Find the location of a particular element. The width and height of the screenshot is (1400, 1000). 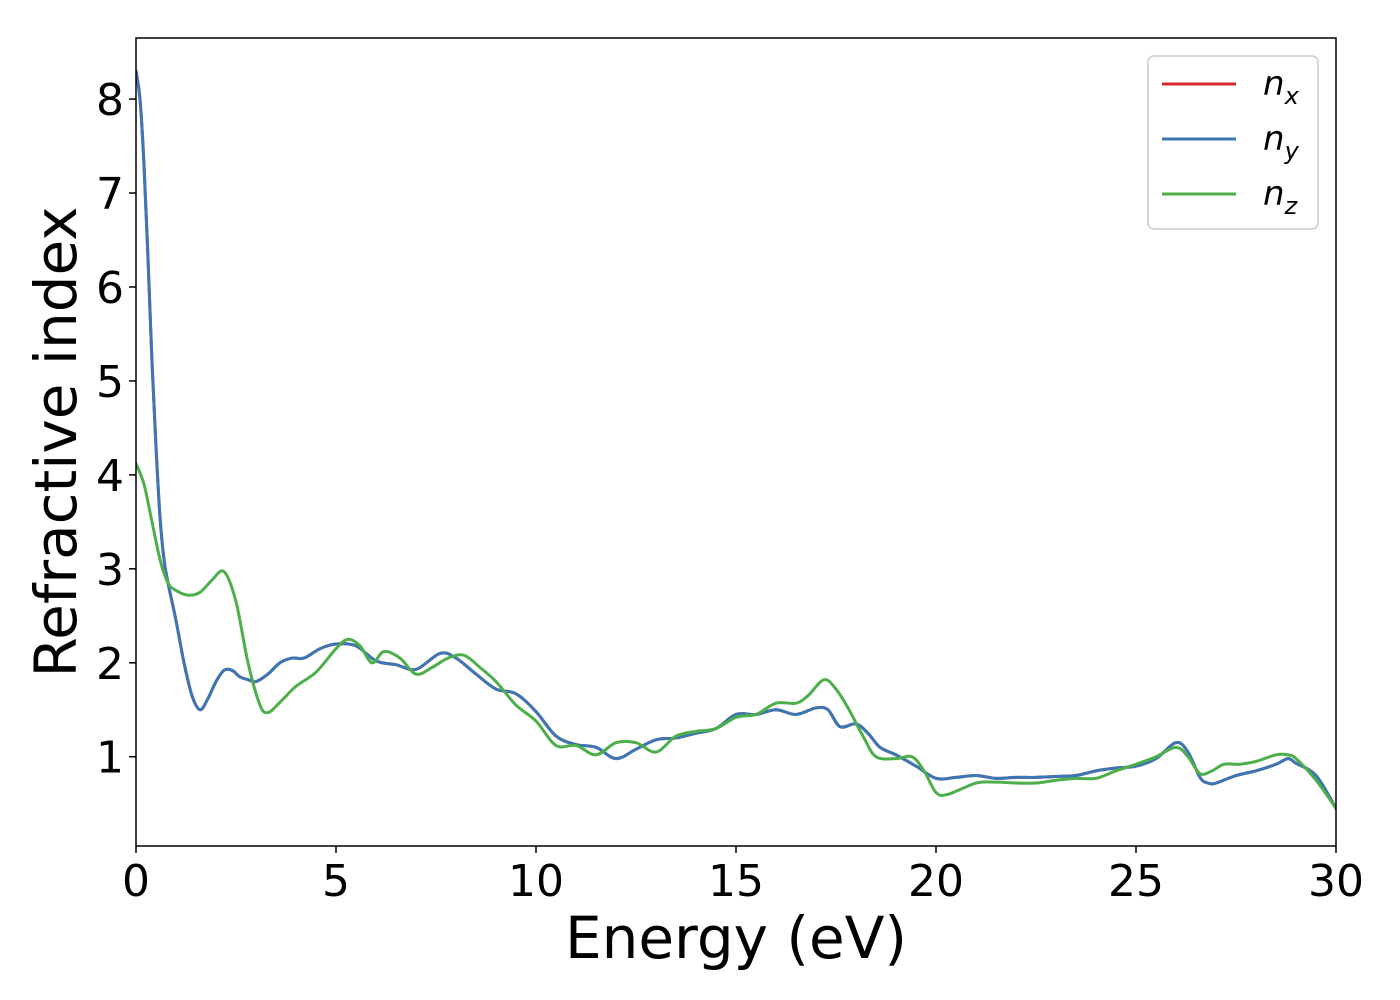

legend-label-ny: ny is located at coordinates (1281, 142).